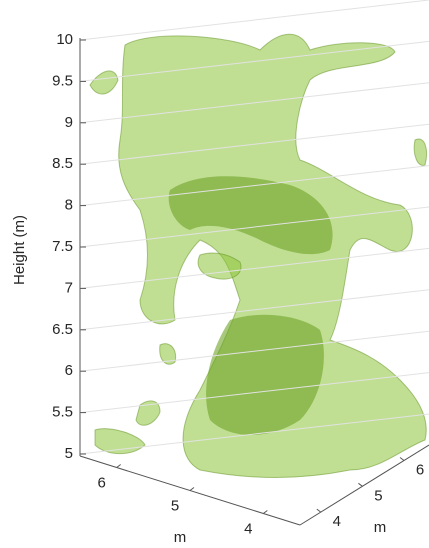 This screenshot has height=548, width=429. Describe the element at coordinates (62, 329) in the screenshot. I see `z-tick-label: 6.5` at that location.